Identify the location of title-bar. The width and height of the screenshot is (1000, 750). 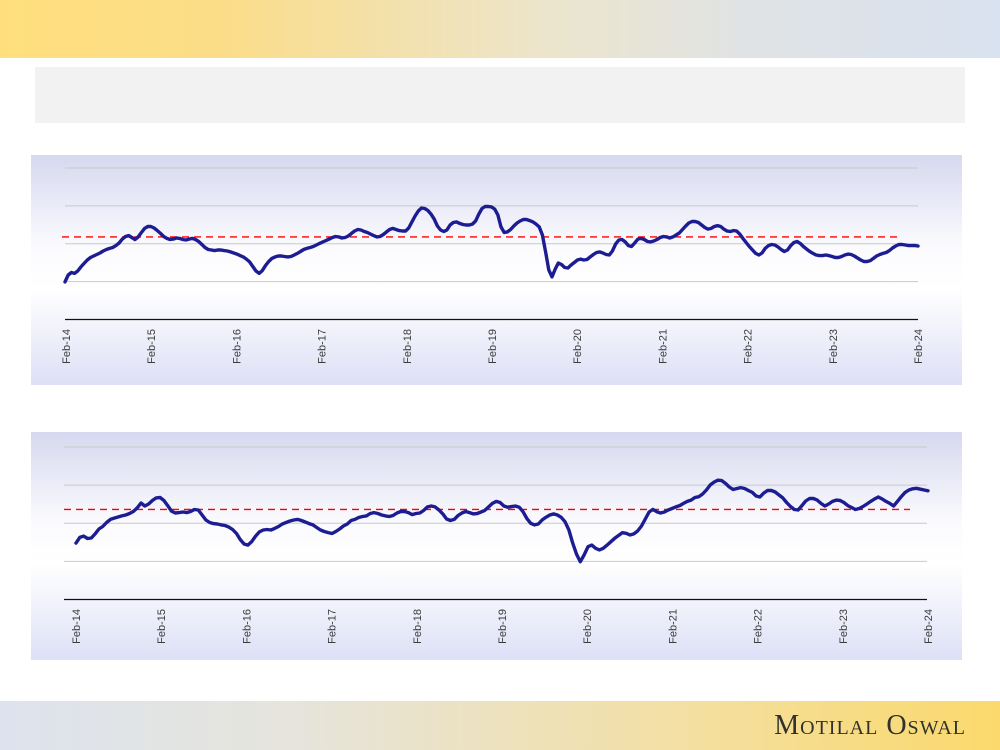
(500, 95).